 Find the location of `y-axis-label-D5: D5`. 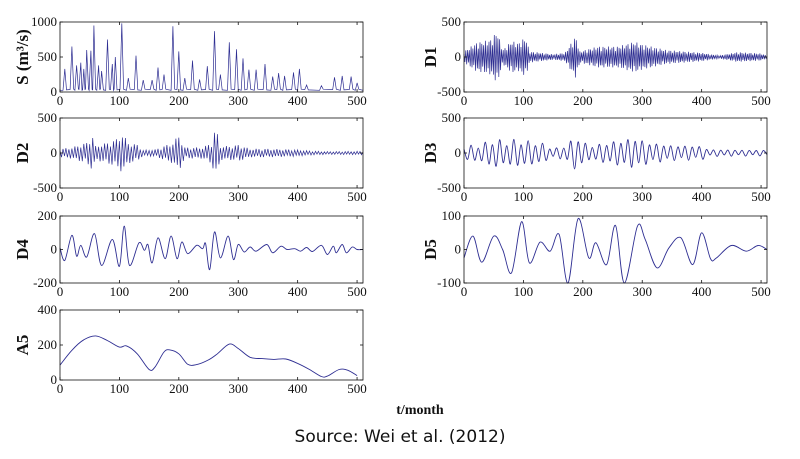

y-axis-label-D5: D5 is located at coordinates (430, 249).